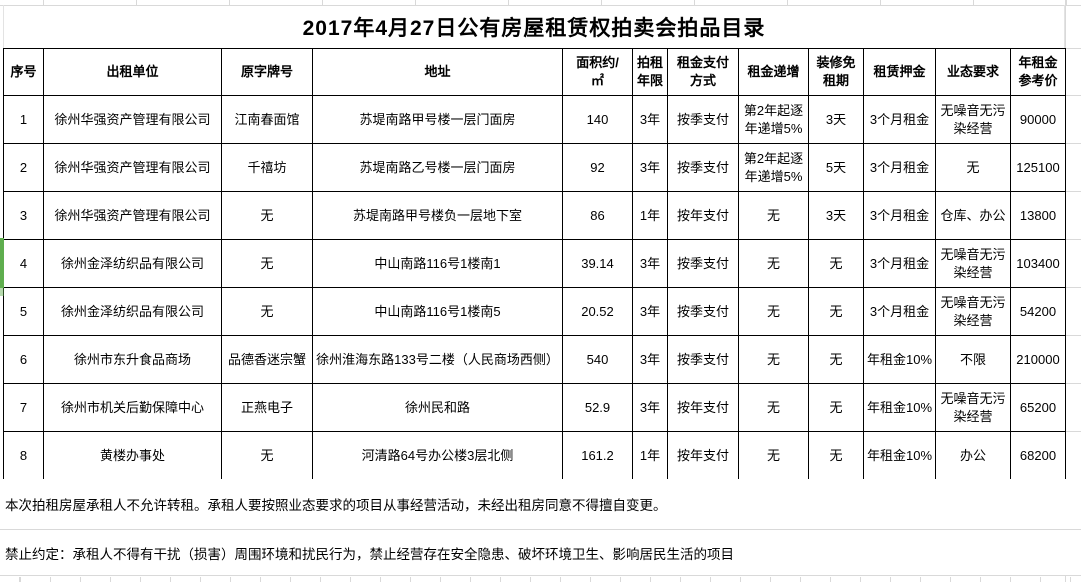 This screenshot has height=582, width=1081. What do you see at coordinates (973, 119) in the screenshot?
I see `cell-r1-c11: 无噪音无污 染经营` at bounding box center [973, 119].